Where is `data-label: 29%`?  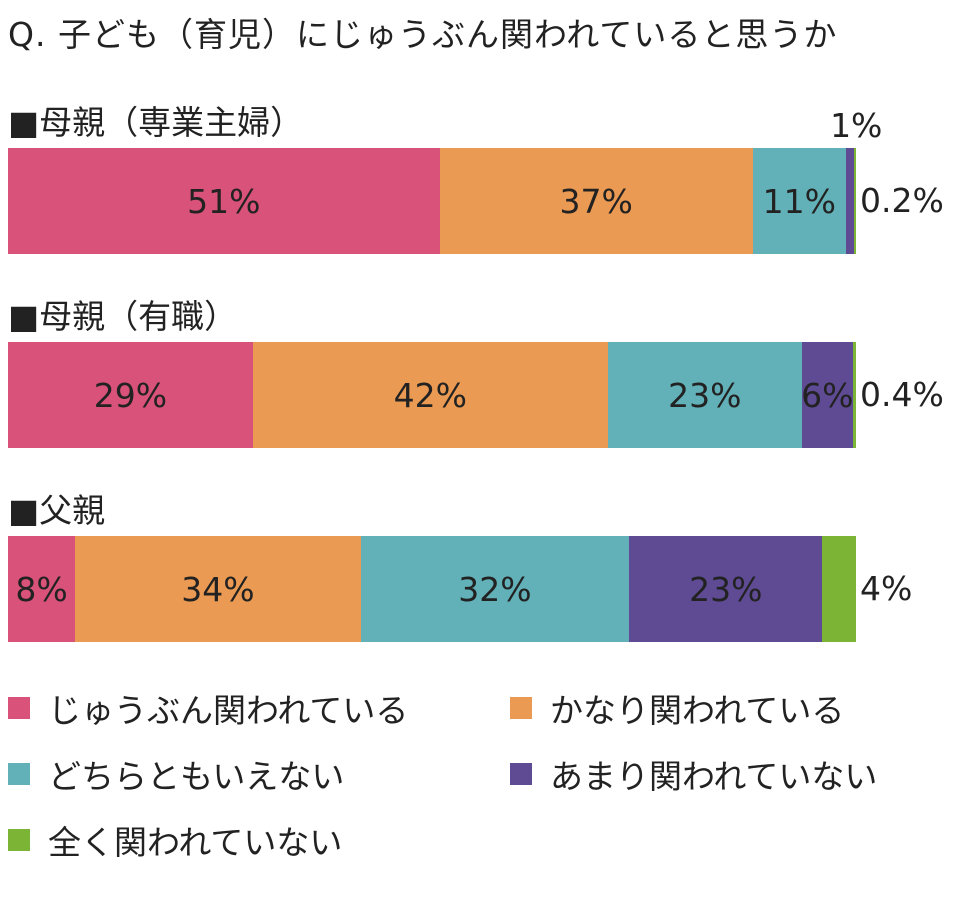 data-label: 29% is located at coordinates (130, 395).